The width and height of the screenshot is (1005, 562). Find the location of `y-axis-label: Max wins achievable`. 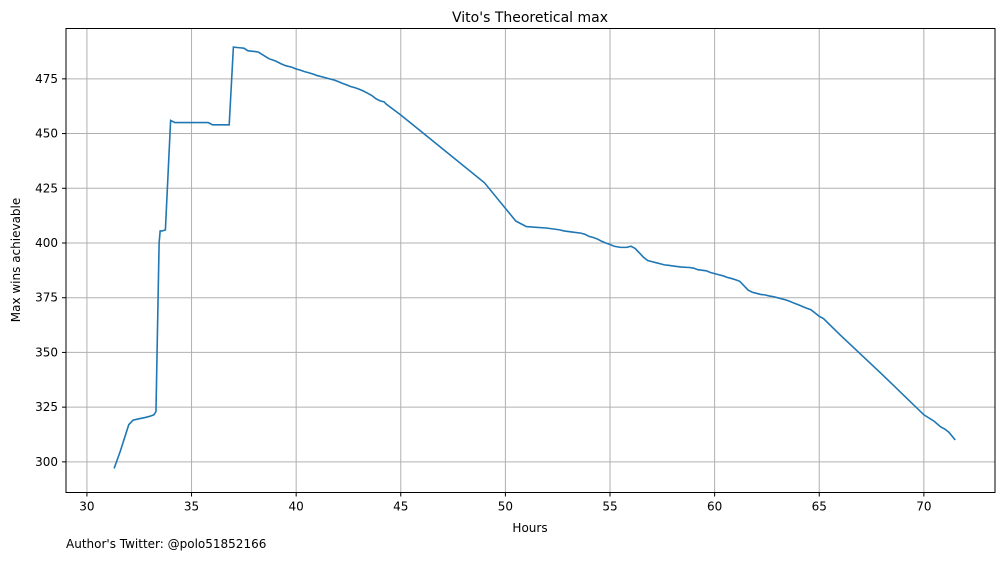

y-axis-label: Max wins achievable is located at coordinates (16, 260).